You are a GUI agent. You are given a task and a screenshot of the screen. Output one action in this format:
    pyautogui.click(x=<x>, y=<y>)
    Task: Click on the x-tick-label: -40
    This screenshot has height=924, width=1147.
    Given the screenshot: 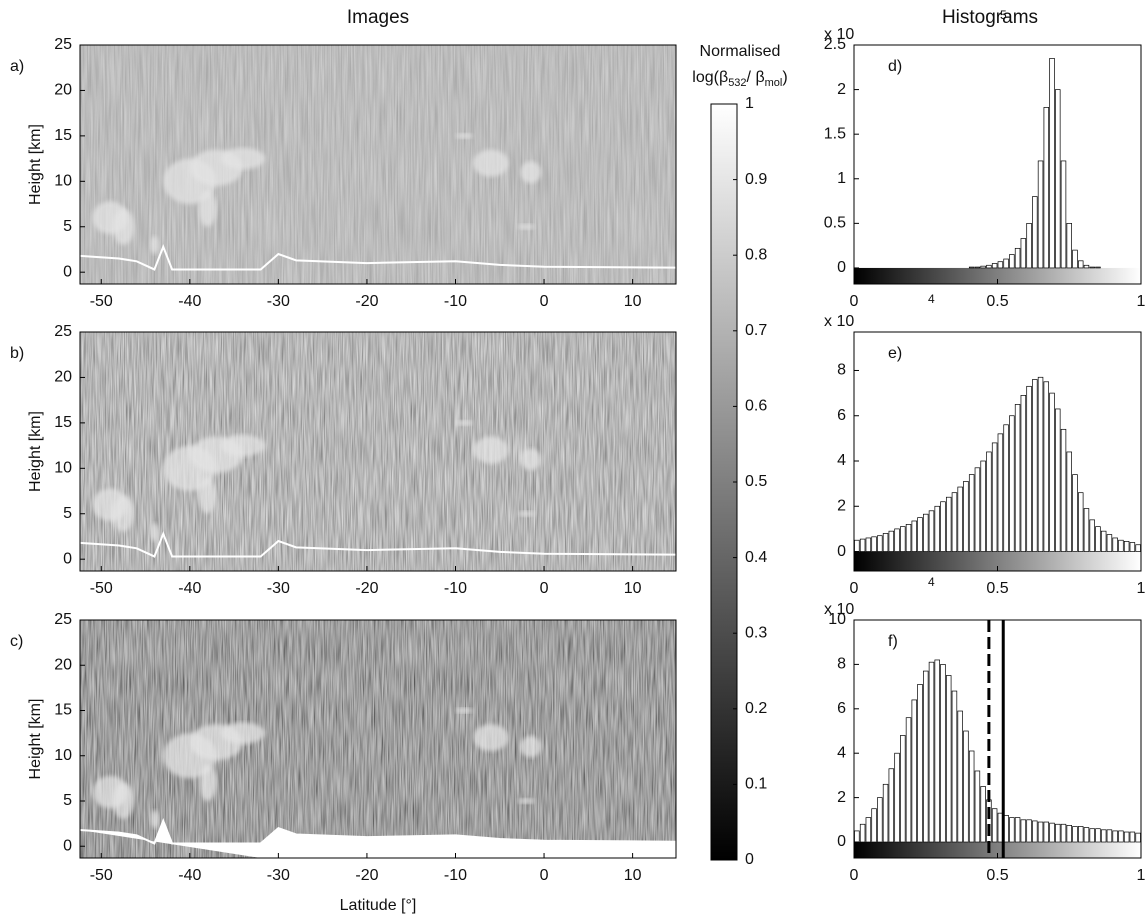 What is the action you would take?
    pyautogui.click(x=189, y=301)
    